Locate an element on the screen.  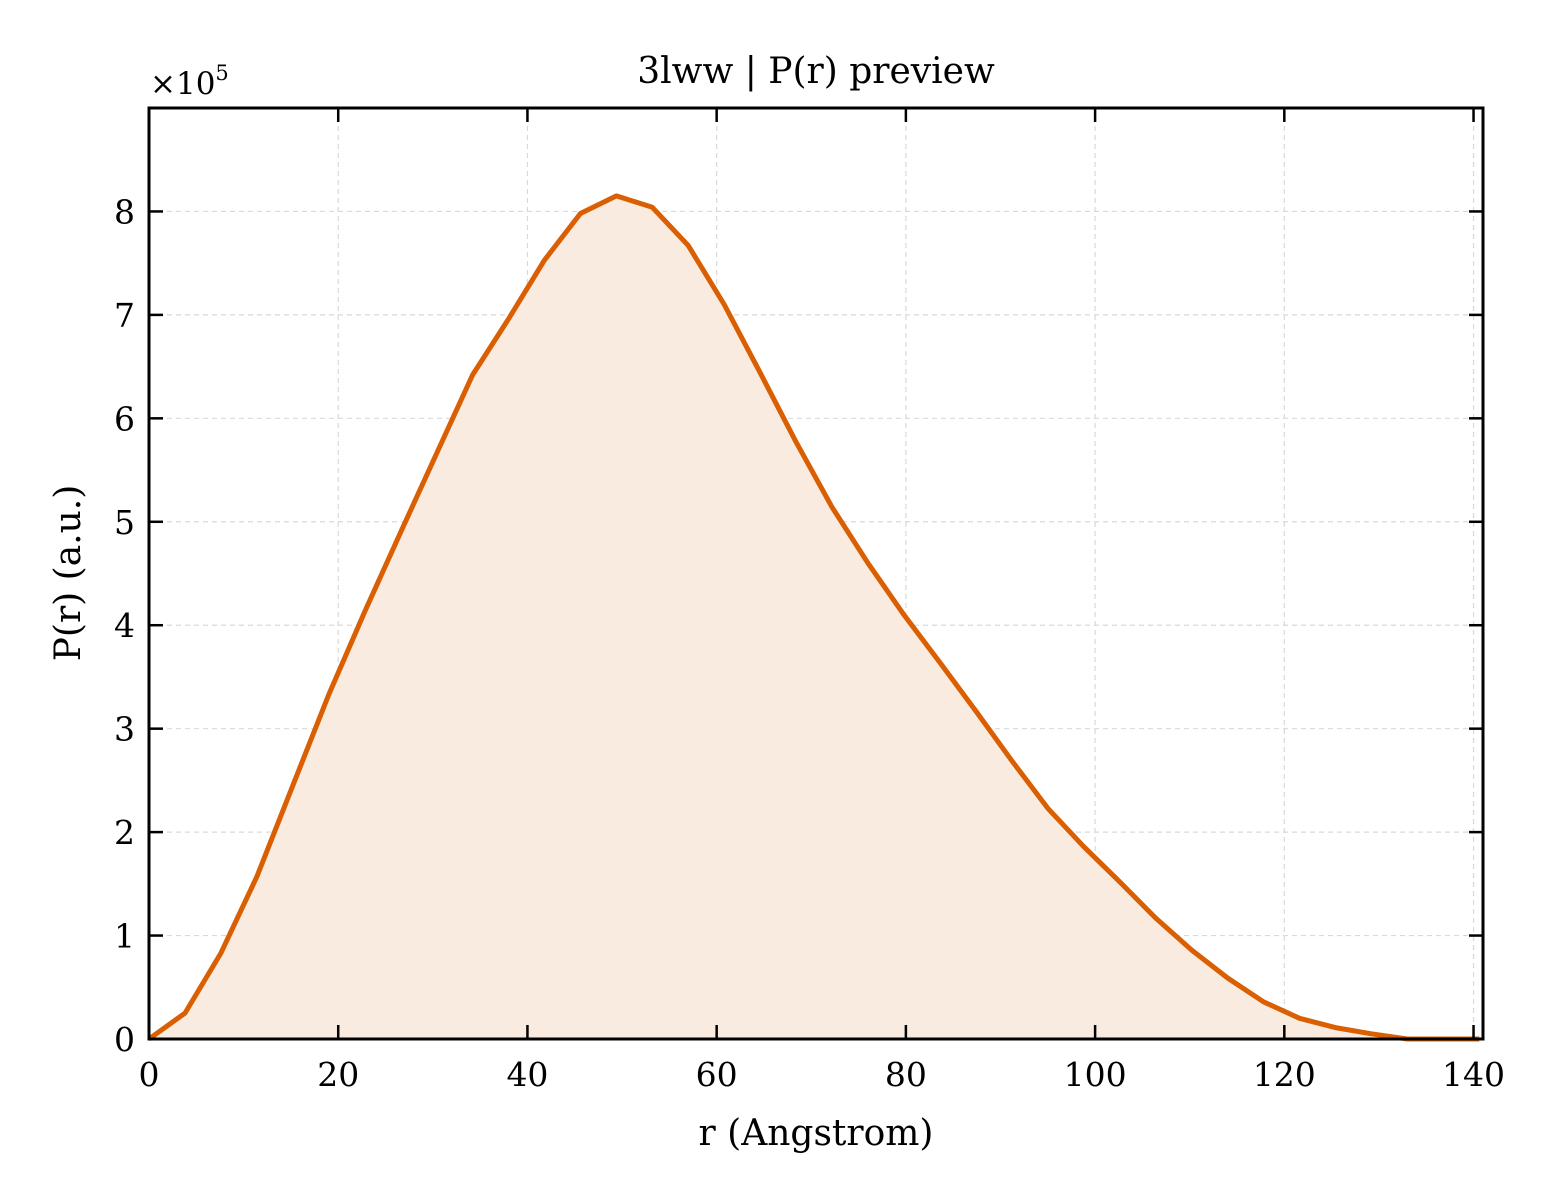
y-axis-label: P(r) (a.u.) is located at coordinates (68, 573).